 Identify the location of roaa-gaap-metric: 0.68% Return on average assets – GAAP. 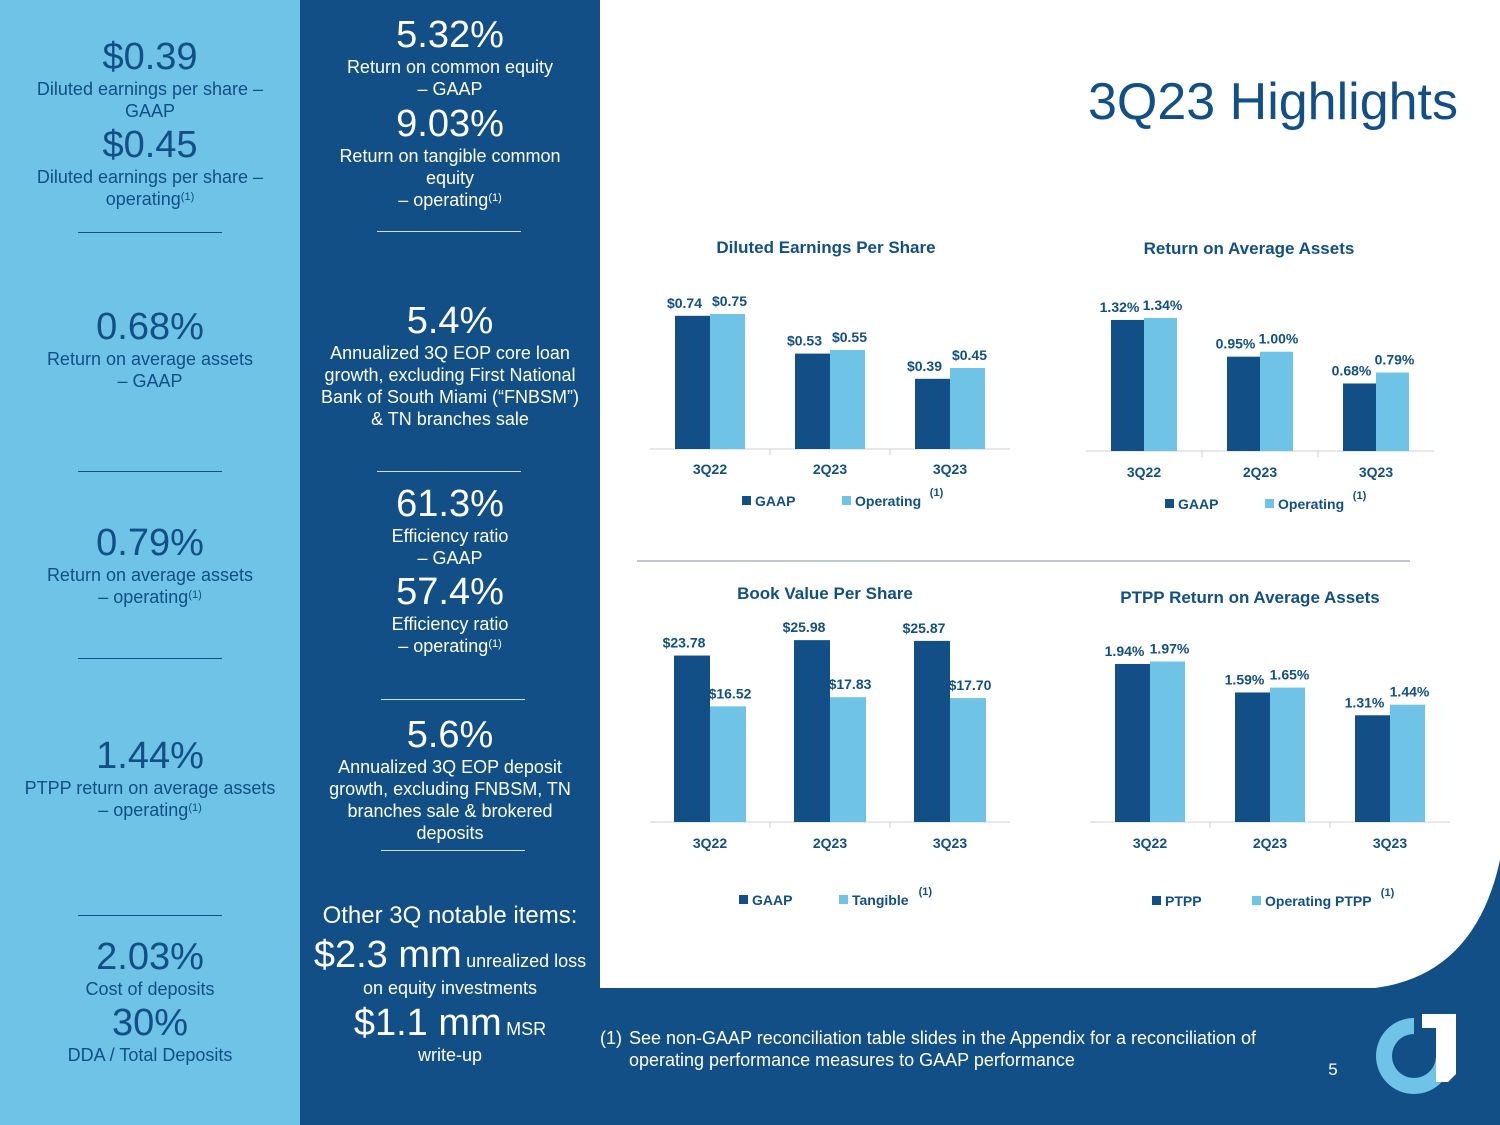
(150, 349).